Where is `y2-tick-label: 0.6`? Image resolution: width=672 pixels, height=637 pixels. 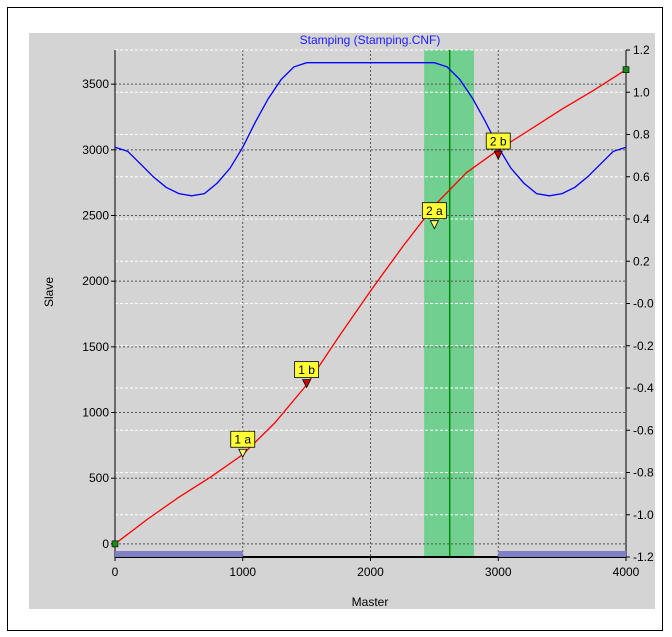
y2-tick-label: 0.6 is located at coordinates (641, 177).